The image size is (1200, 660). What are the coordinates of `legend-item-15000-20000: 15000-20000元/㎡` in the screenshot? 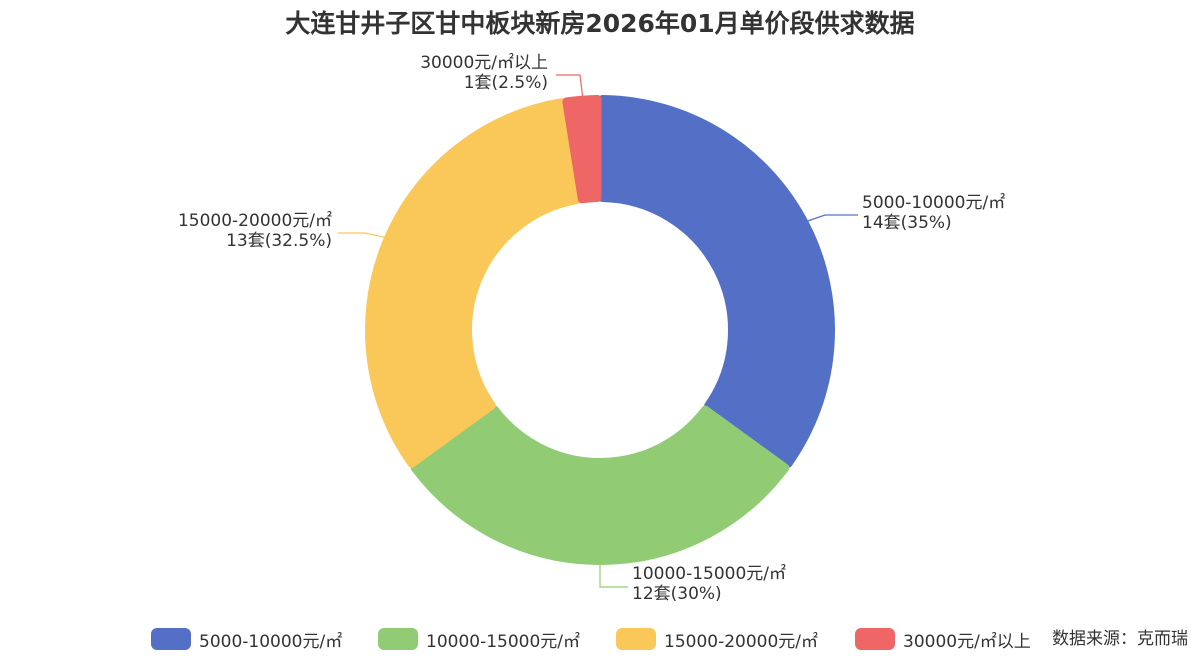 It's located at (717, 640).